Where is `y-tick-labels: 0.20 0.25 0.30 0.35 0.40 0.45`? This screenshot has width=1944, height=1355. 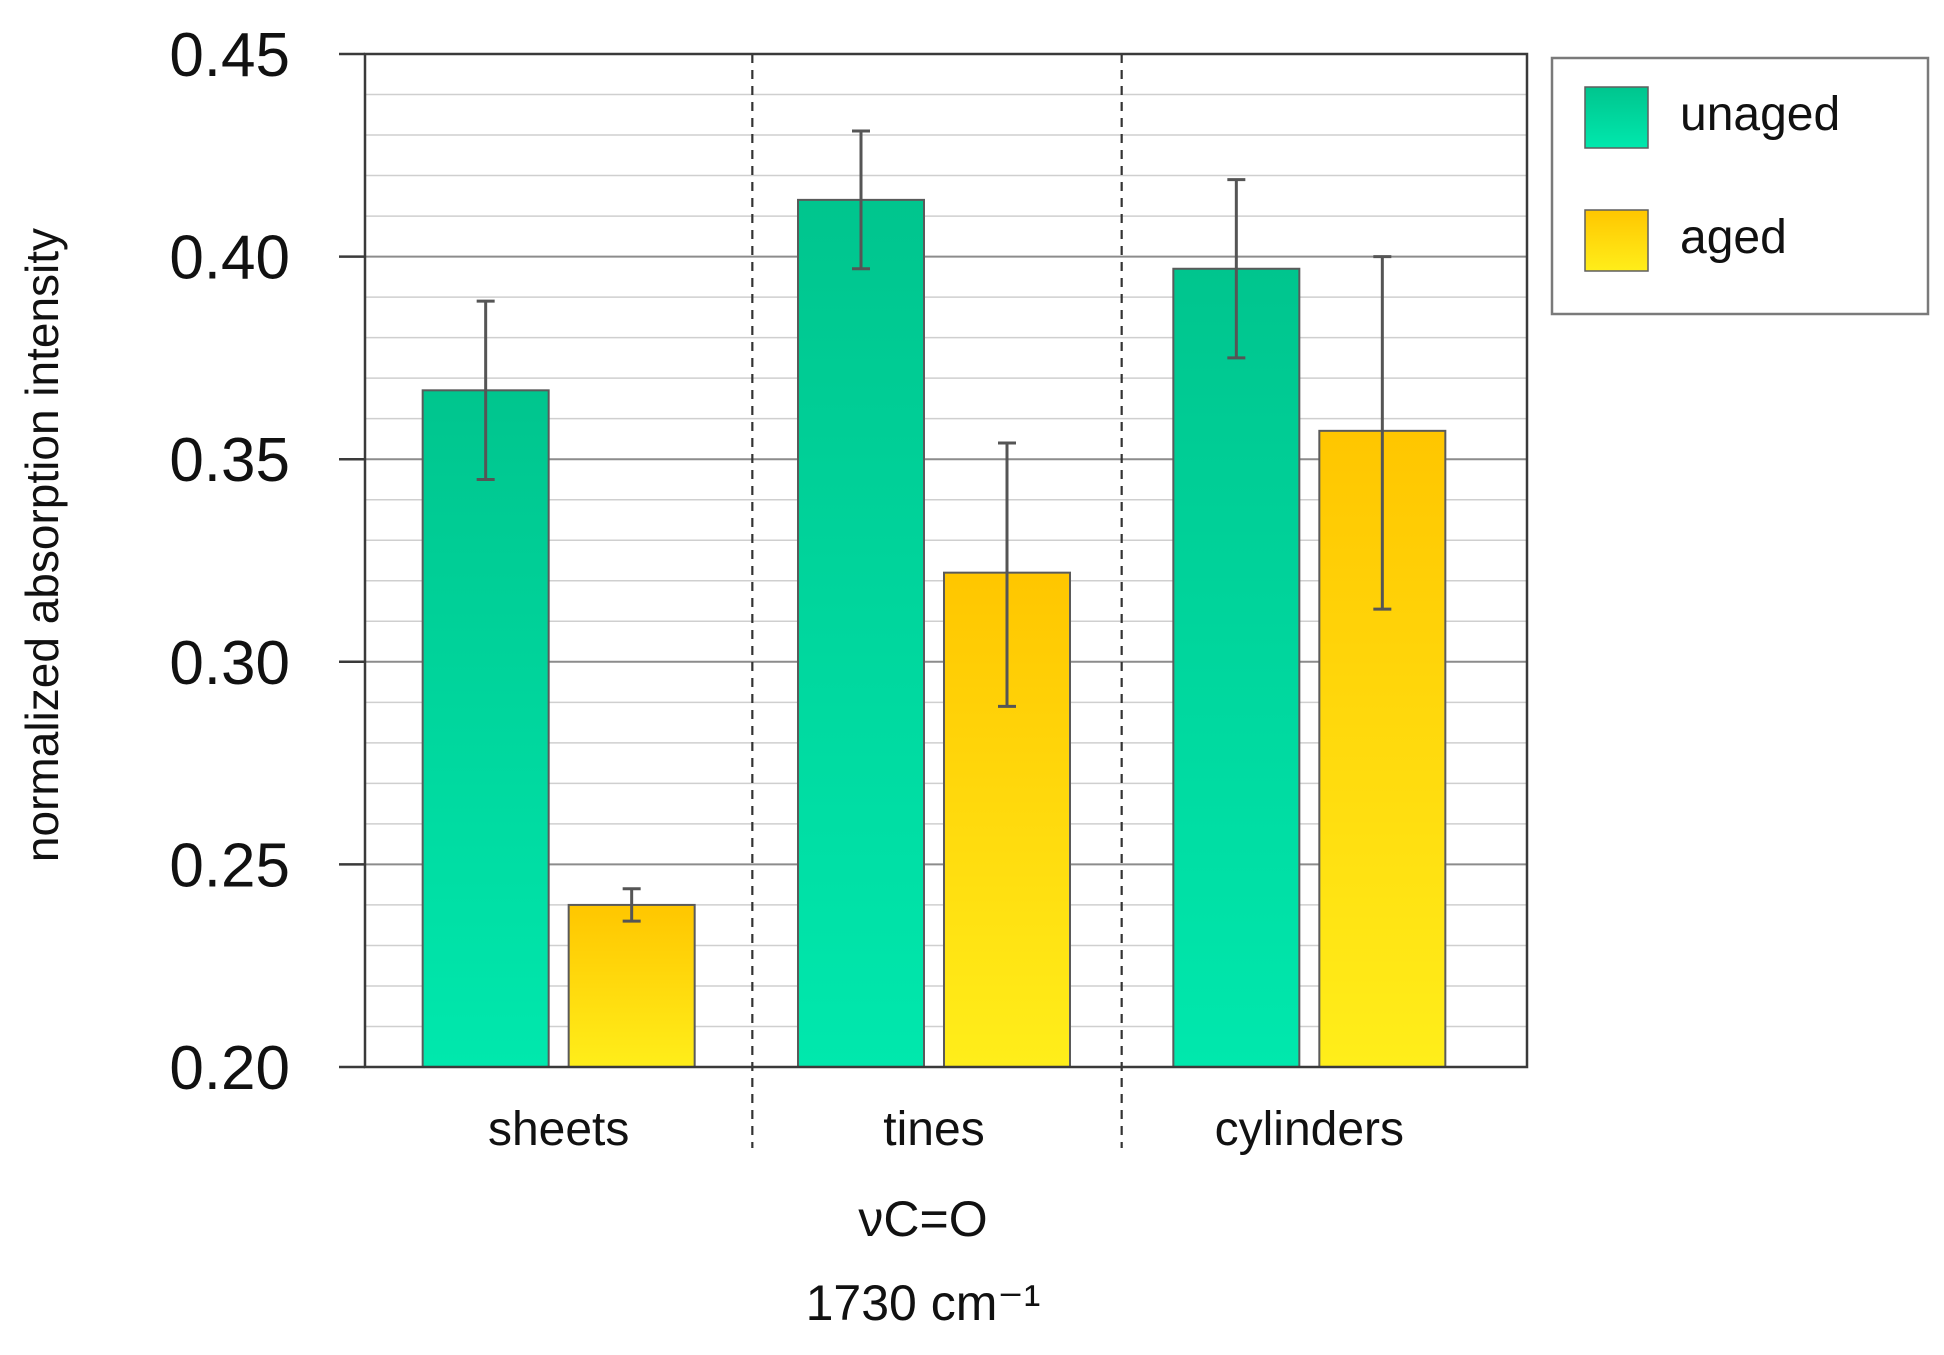 y-tick-labels: 0.20 0.25 0.30 0.35 0.40 0.45 is located at coordinates (229, 562).